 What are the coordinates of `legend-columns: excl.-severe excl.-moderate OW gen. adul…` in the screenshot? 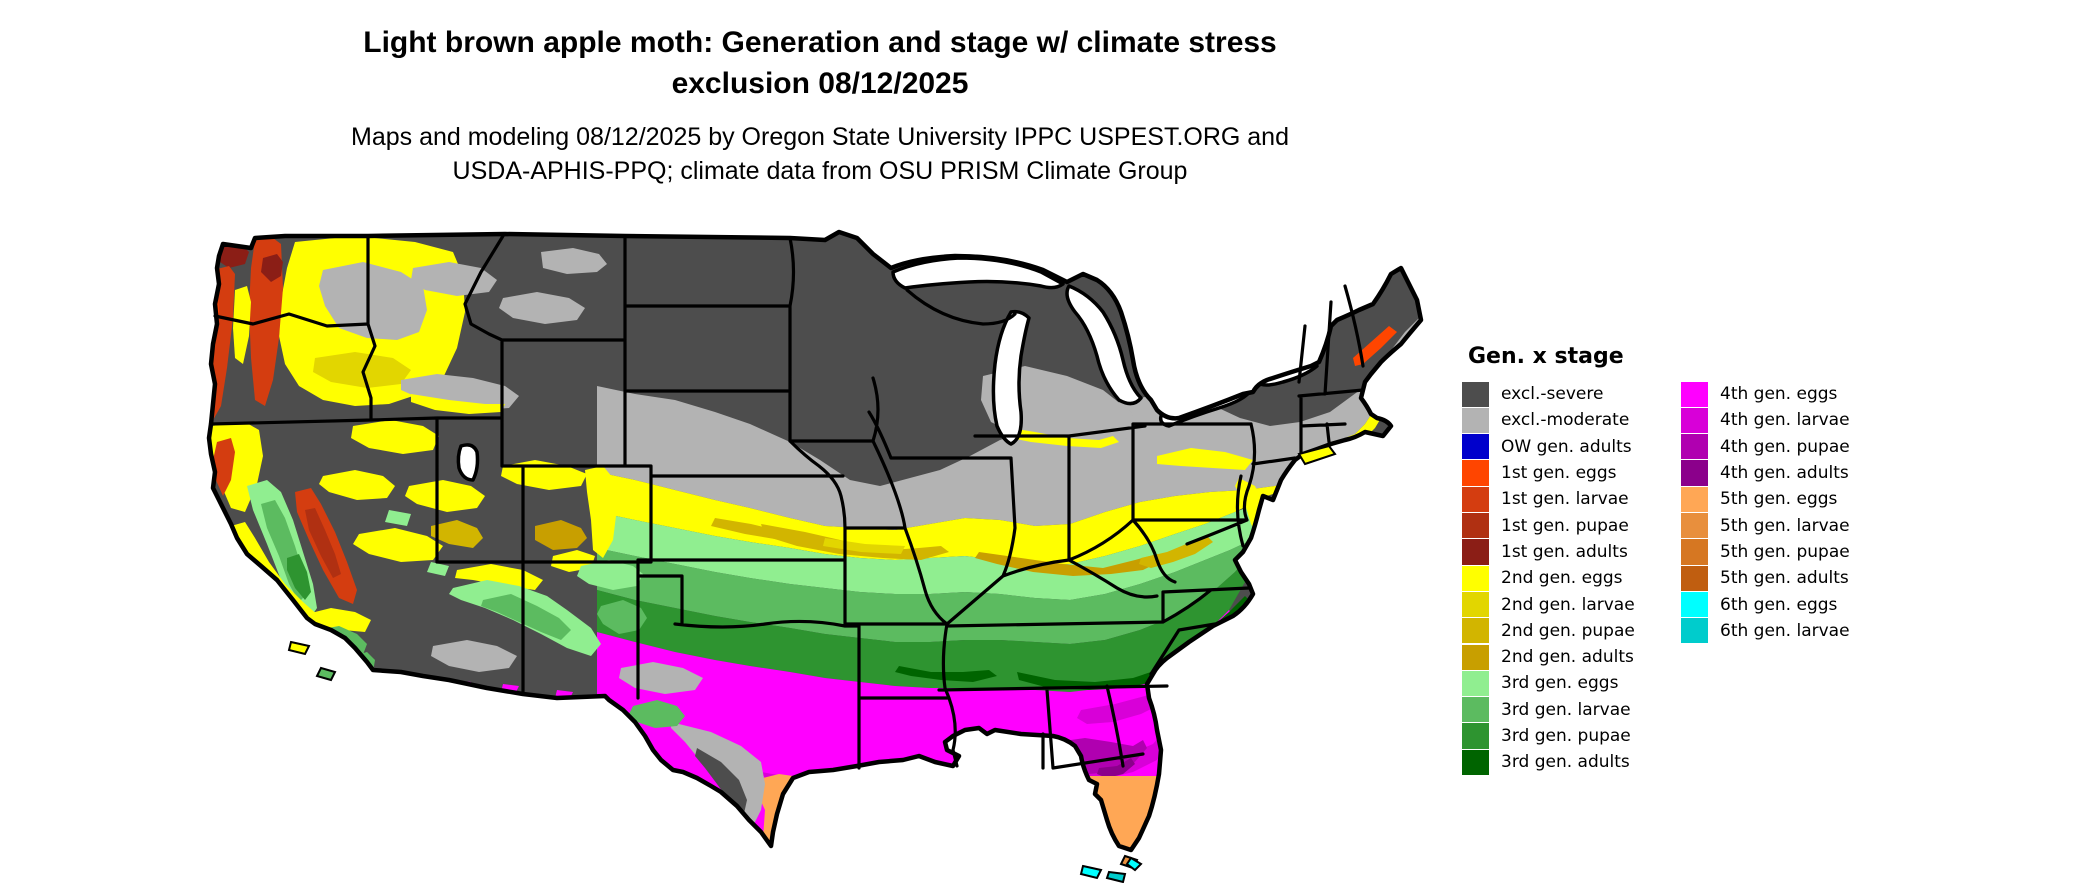 It's located at (1681, 578).